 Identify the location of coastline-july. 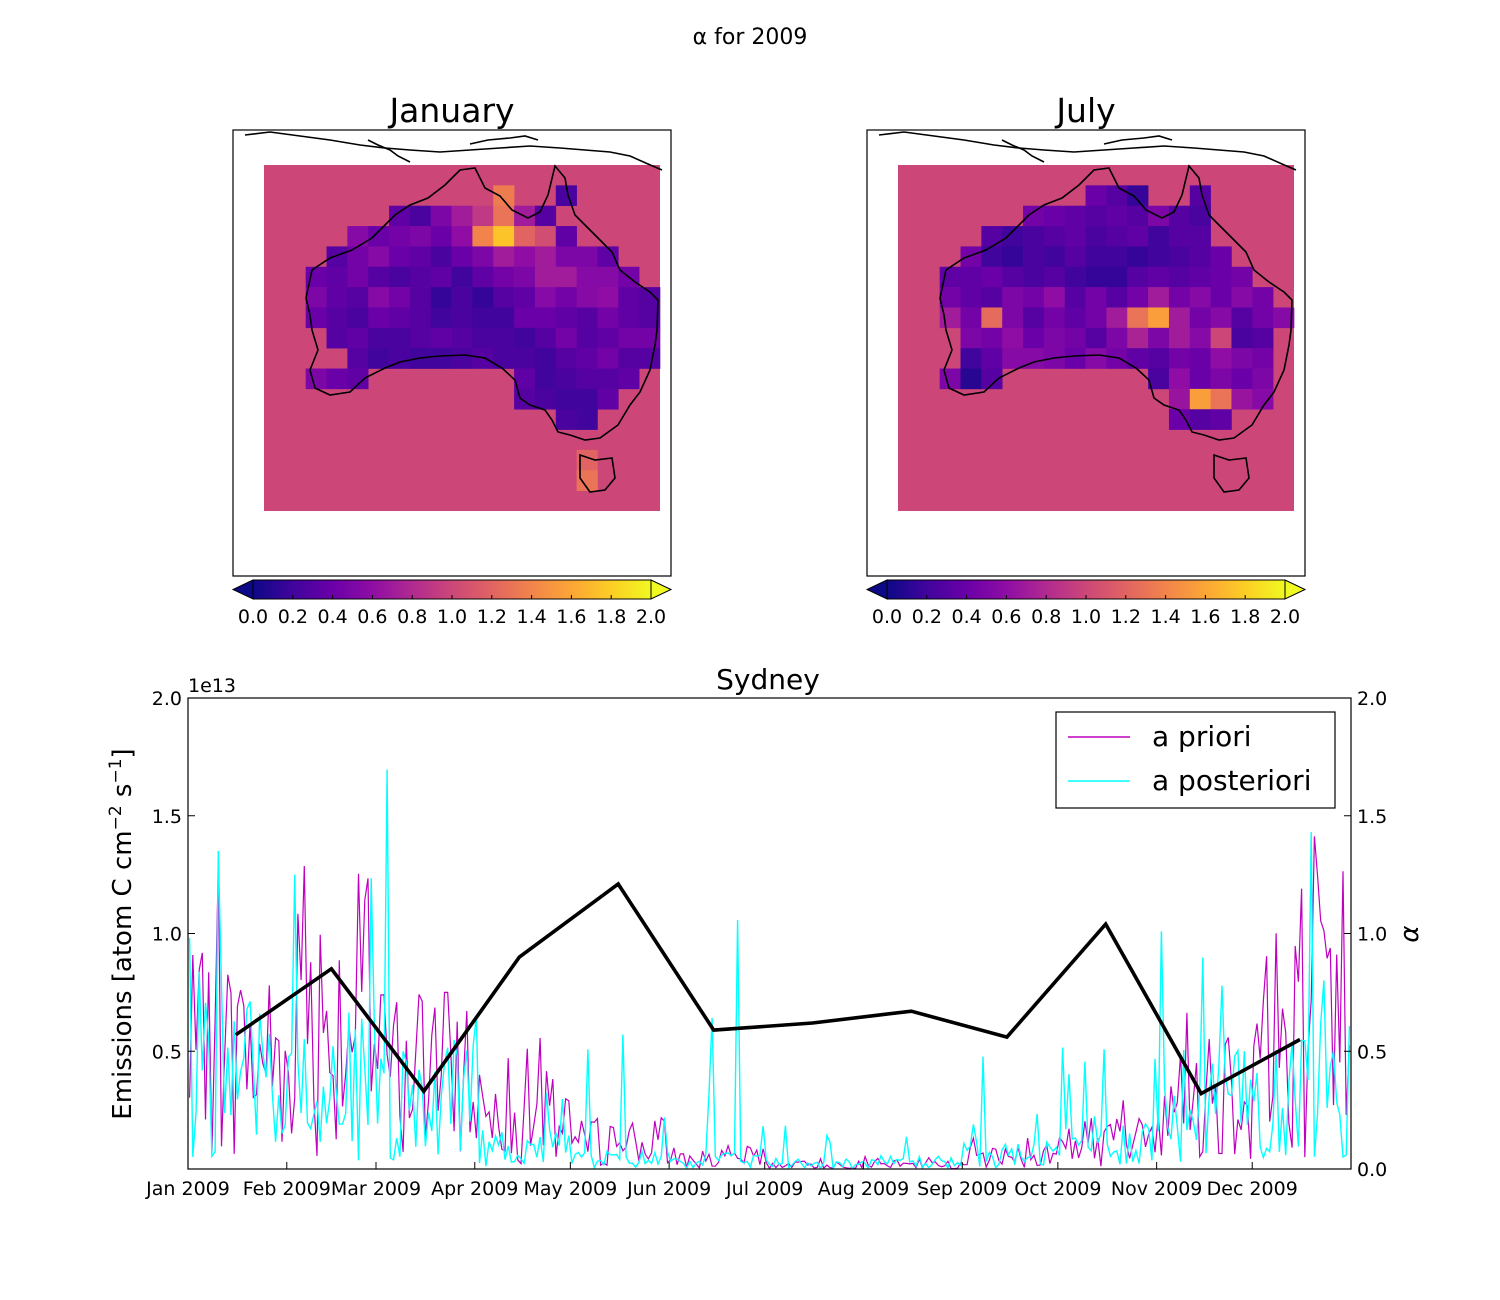
(1087, 312).